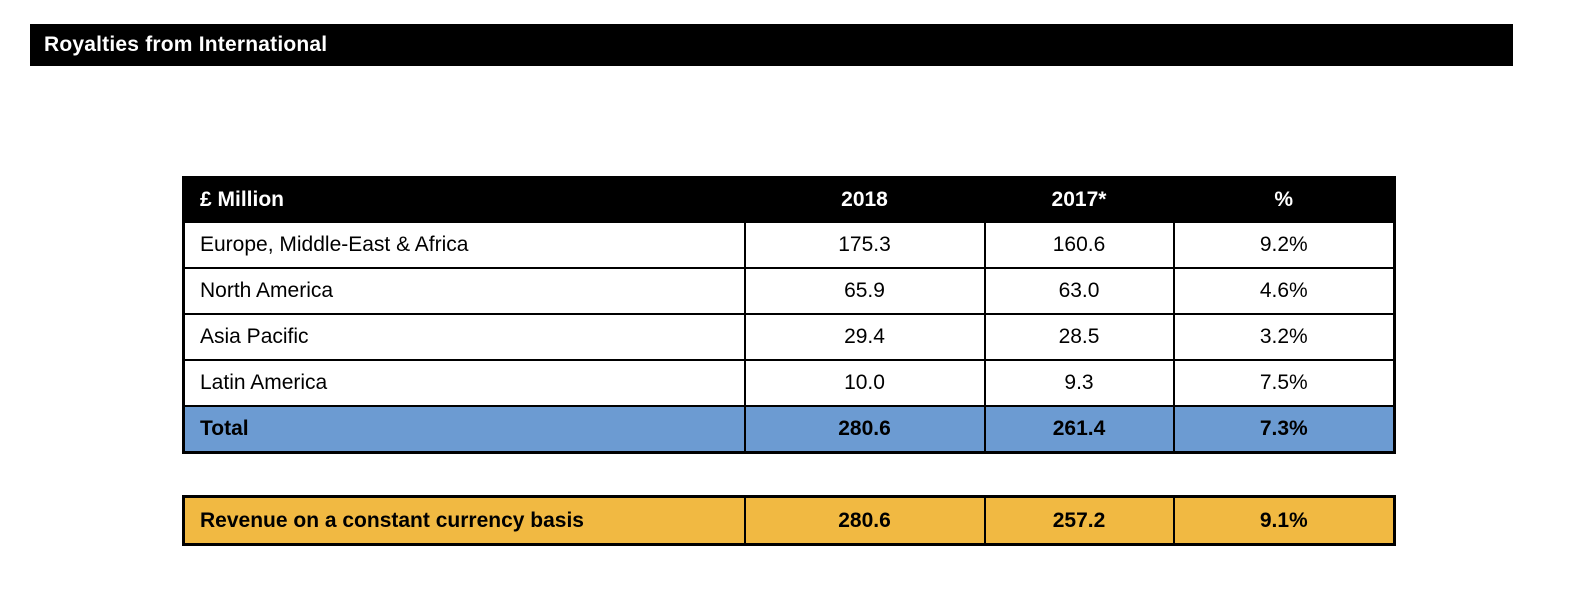 This screenshot has width=1588, height=592. Describe the element at coordinates (464, 244) in the screenshot. I see `region-label: Europe, Middle-East & Africa` at that location.